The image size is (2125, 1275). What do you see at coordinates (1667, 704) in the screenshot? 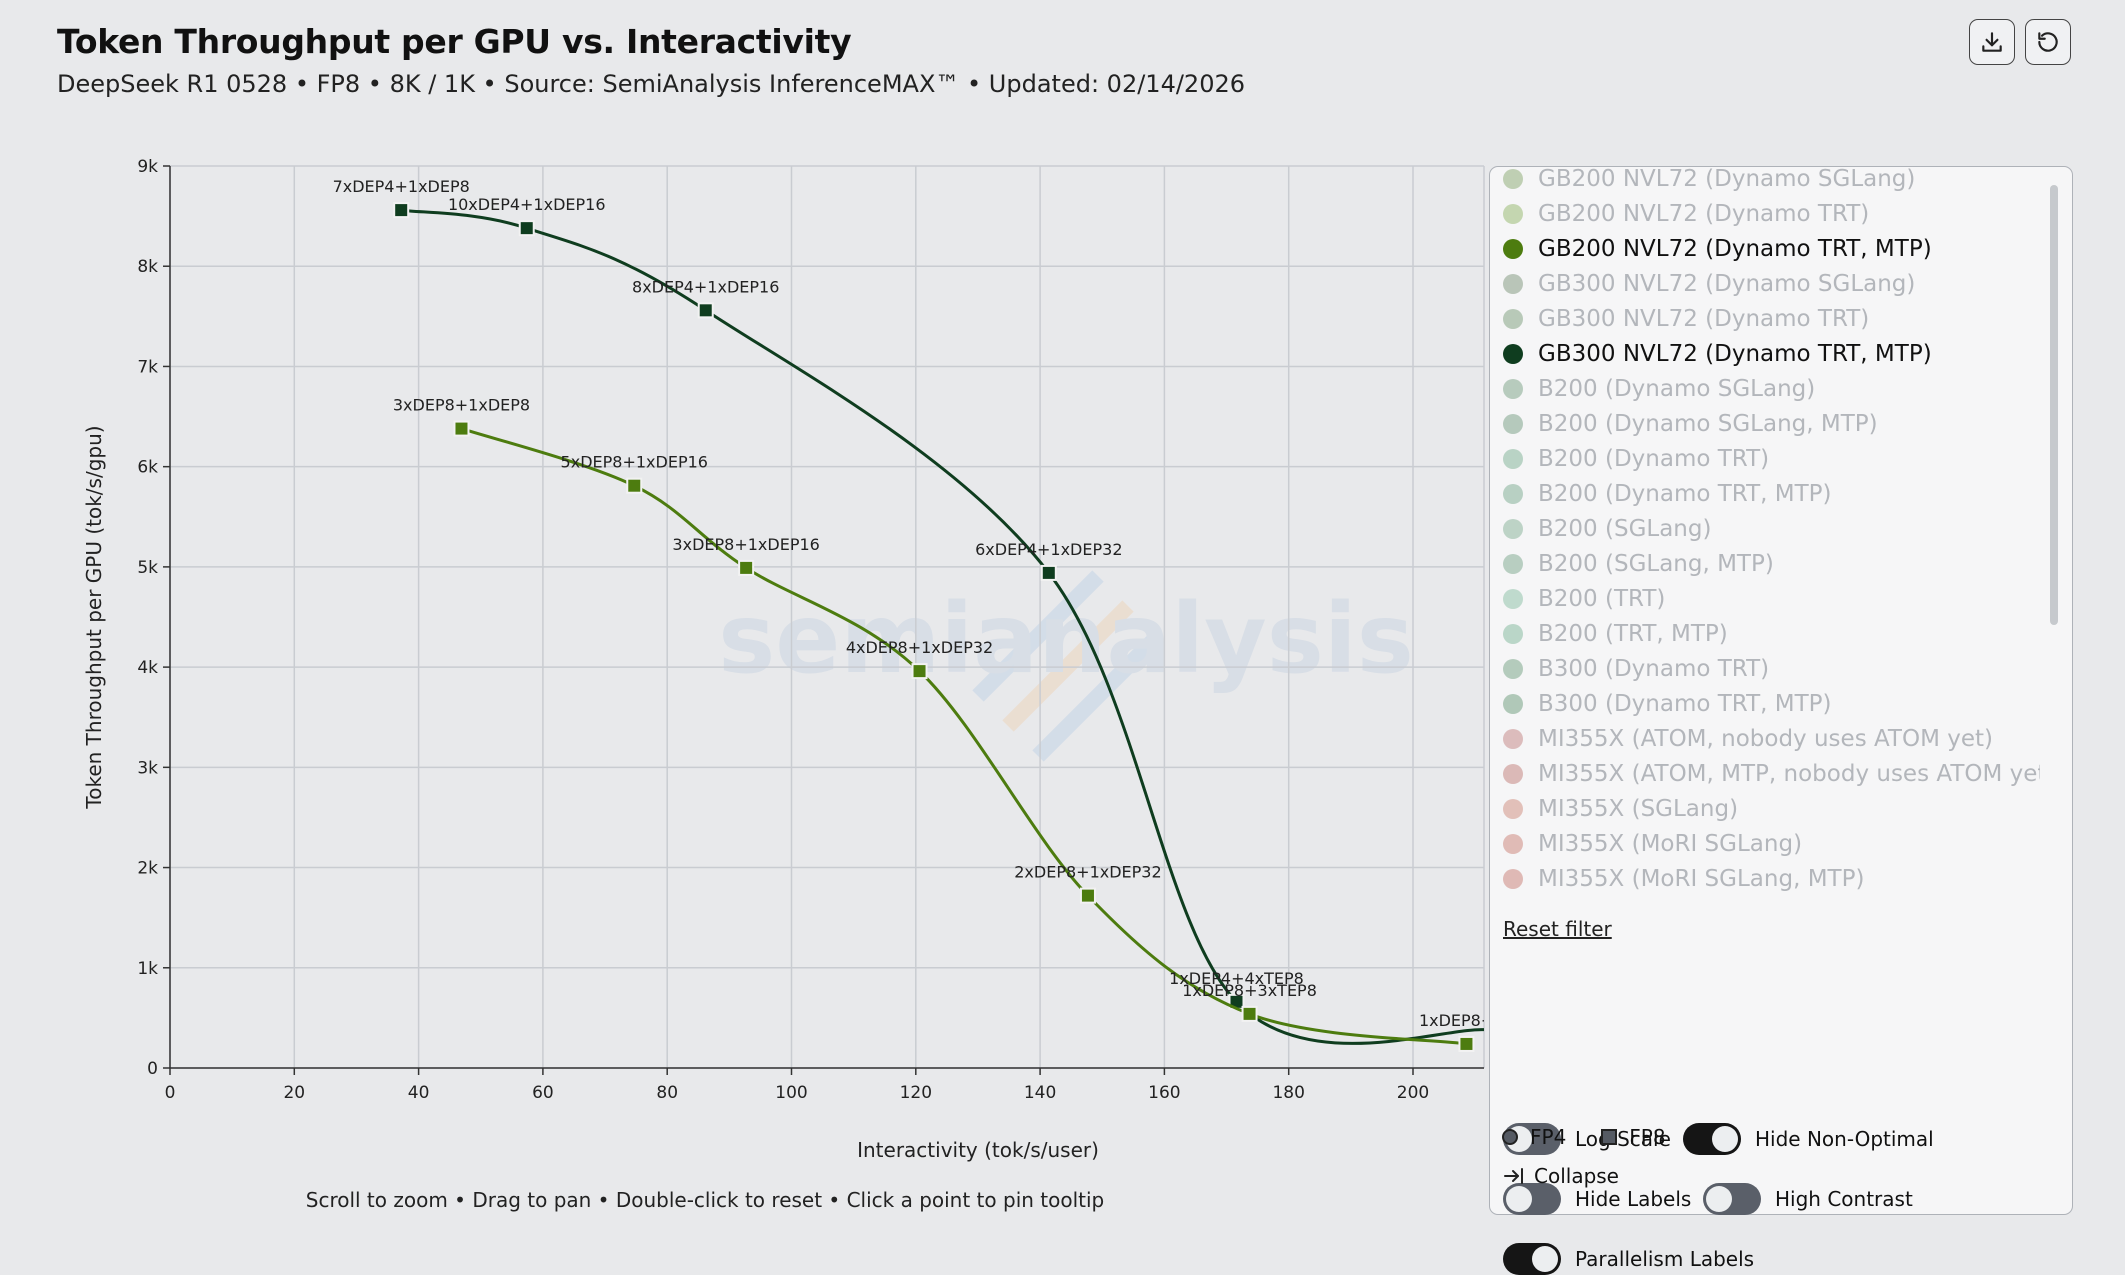
I see `legend-item: B300 (Dynamo TRT, MTP)` at bounding box center [1667, 704].